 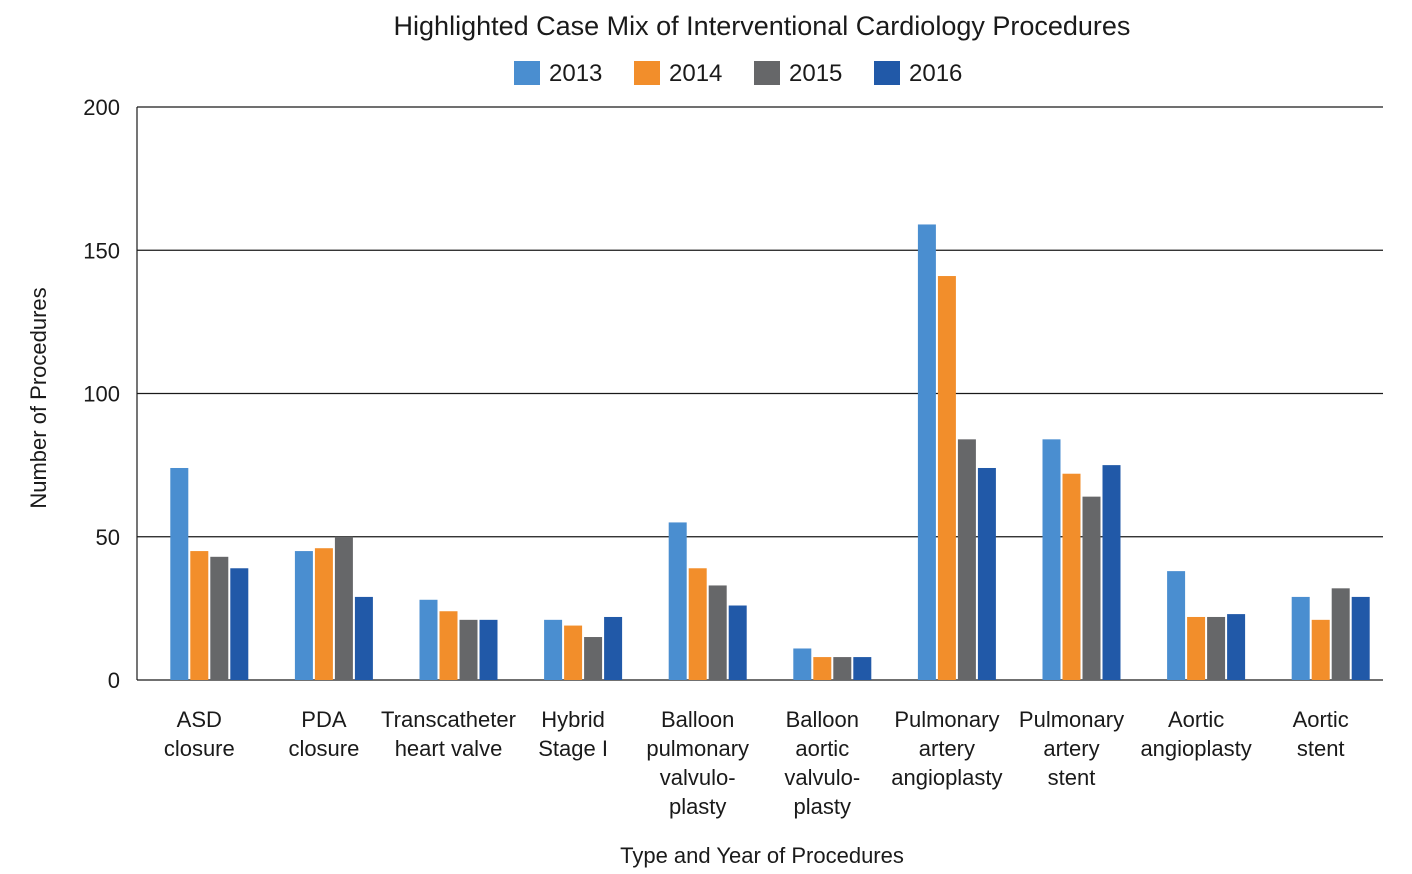 What do you see at coordinates (822, 748) in the screenshot?
I see `x-category-label: aortic` at bounding box center [822, 748].